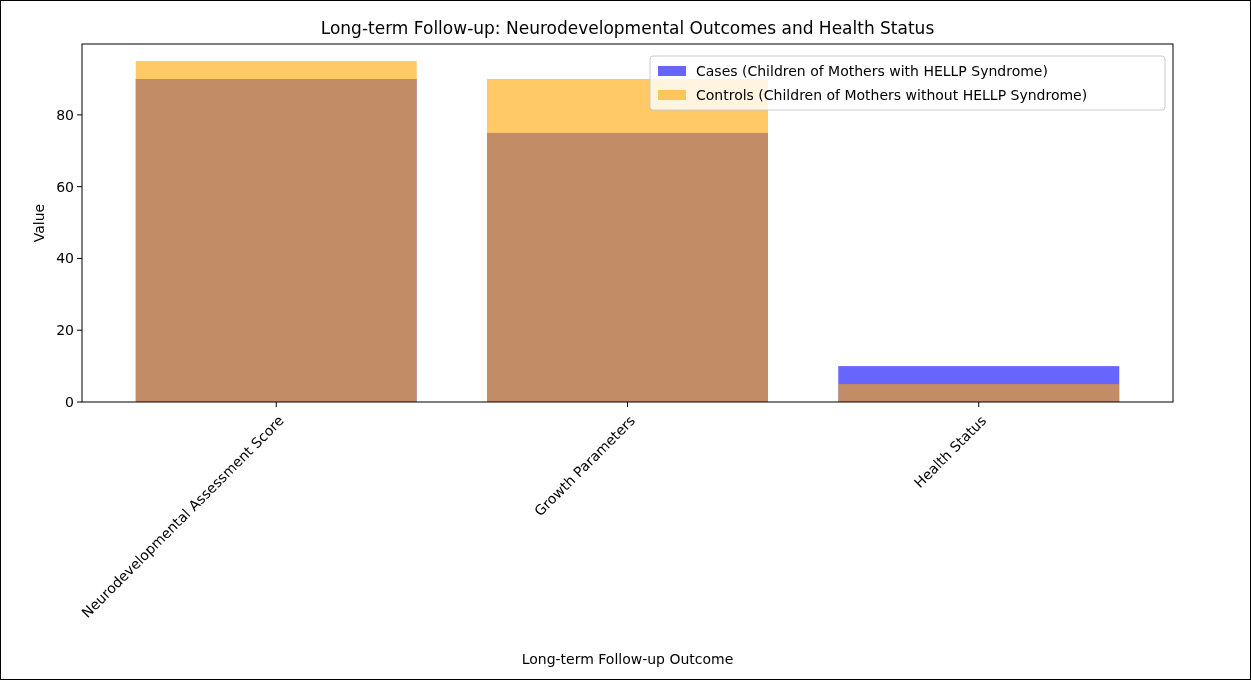 Image resolution: width=1251 pixels, height=680 pixels. Describe the element at coordinates (627, 659) in the screenshot. I see `x-axis-title: Long-term Follow-up Outcome` at that location.